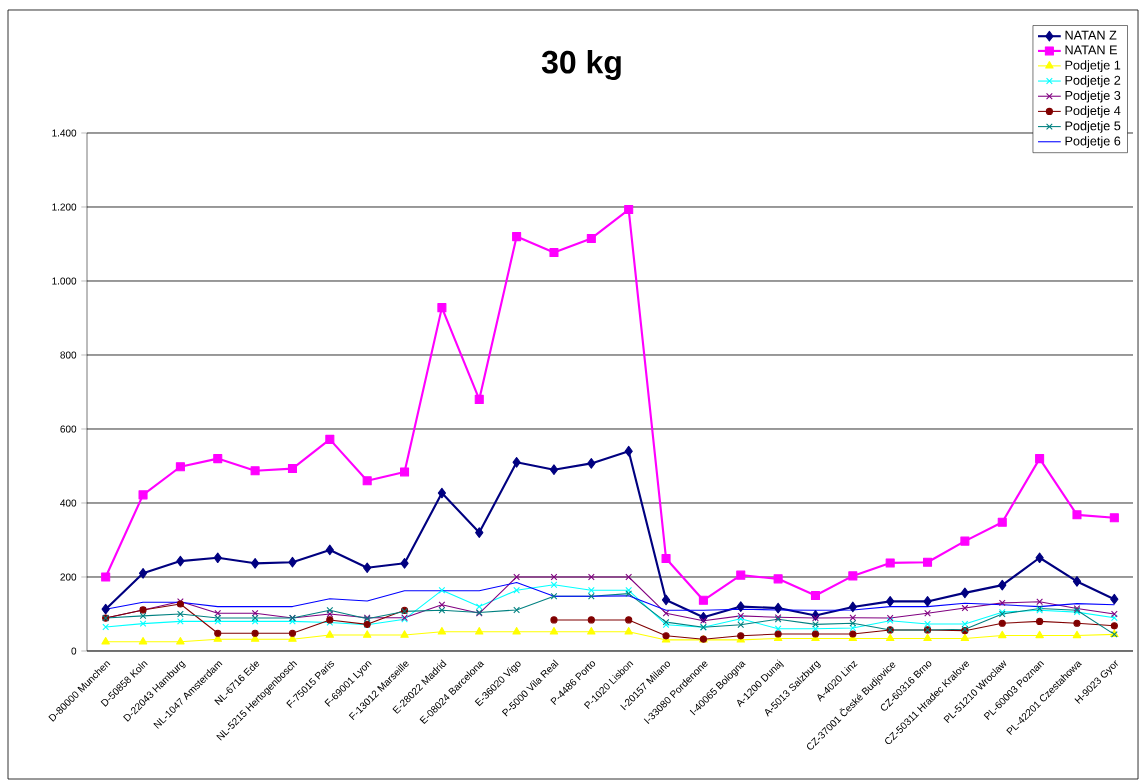  I want to click on y-tick-label: 1.200, so click(64, 207).